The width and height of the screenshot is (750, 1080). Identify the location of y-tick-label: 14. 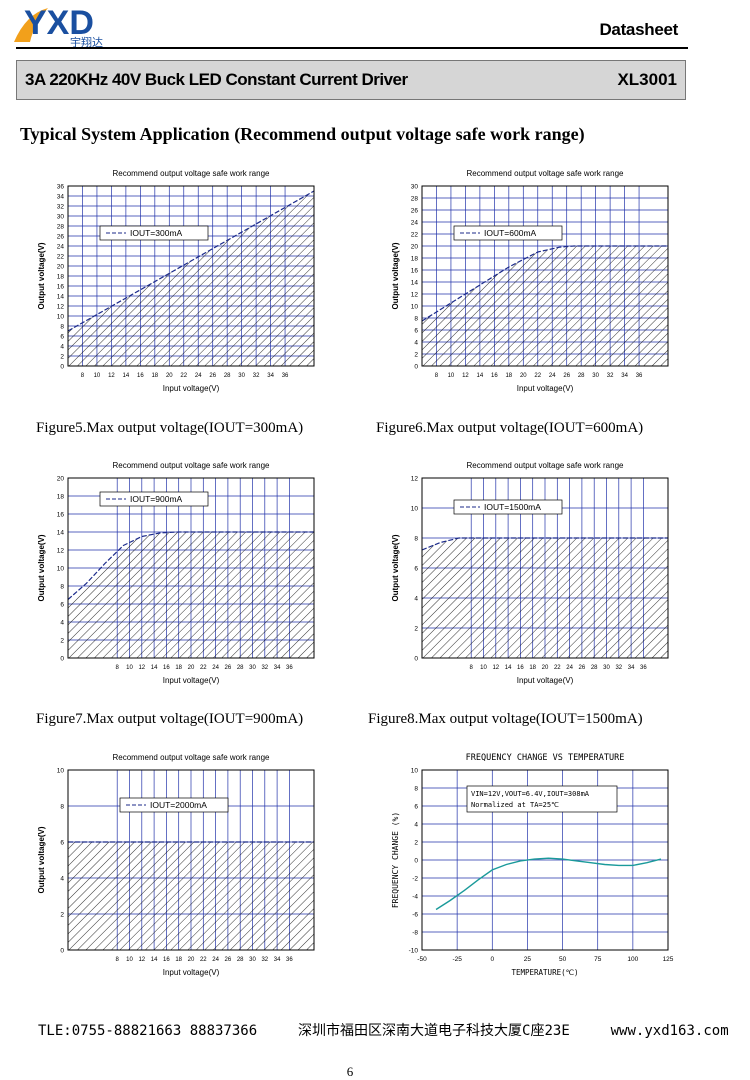
(415, 283).